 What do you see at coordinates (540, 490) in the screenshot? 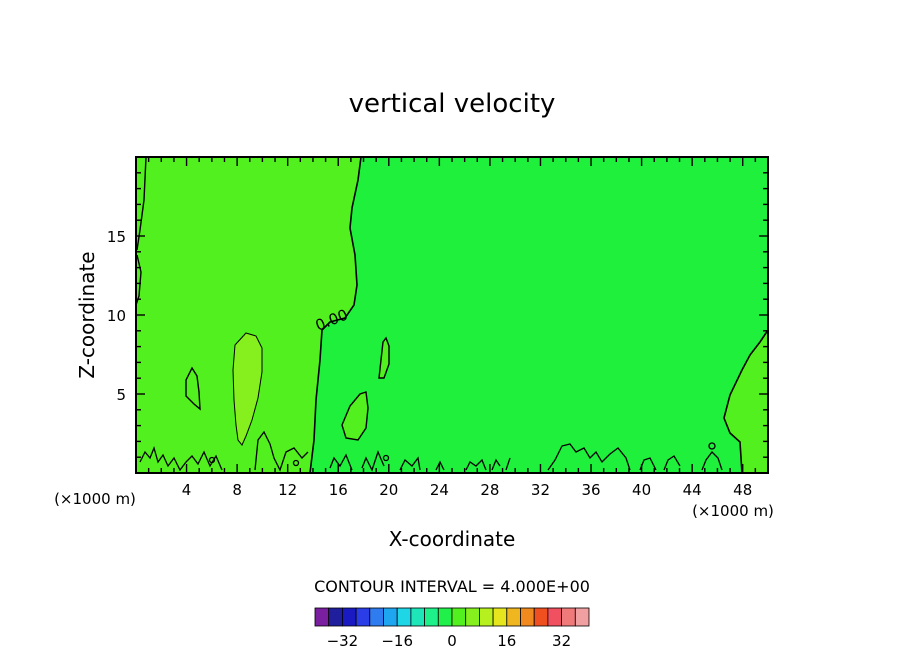
I see `x-tick-label: 32` at bounding box center [540, 490].